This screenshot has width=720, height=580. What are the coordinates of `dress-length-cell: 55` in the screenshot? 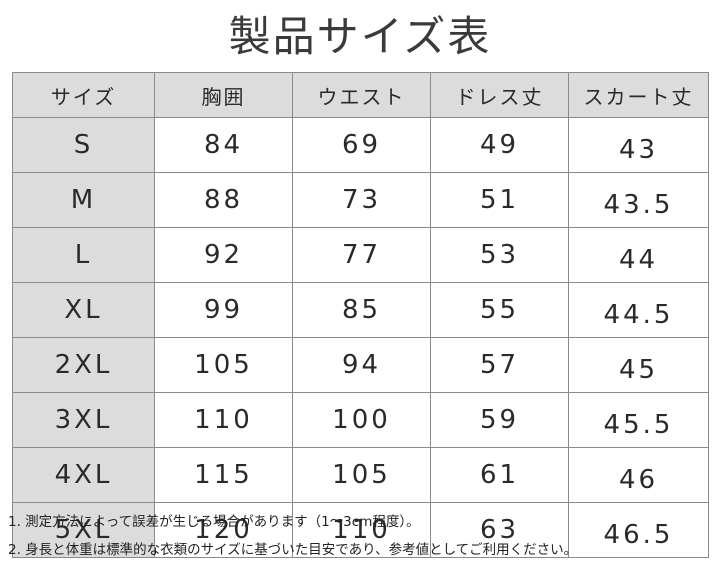 It's located at (499, 310).